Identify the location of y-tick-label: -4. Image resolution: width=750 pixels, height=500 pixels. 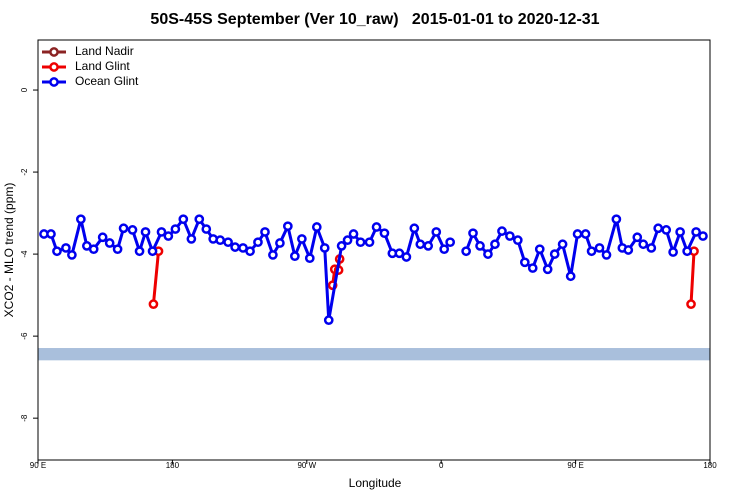
(24, 254).